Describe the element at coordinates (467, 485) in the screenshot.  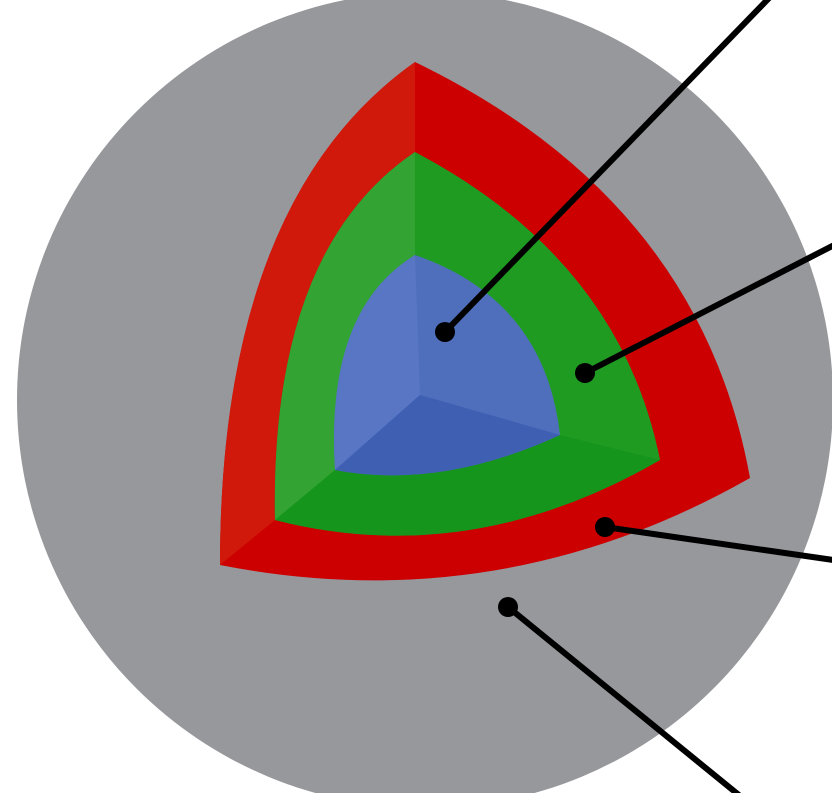
I see `green-bottom-face` at that location.